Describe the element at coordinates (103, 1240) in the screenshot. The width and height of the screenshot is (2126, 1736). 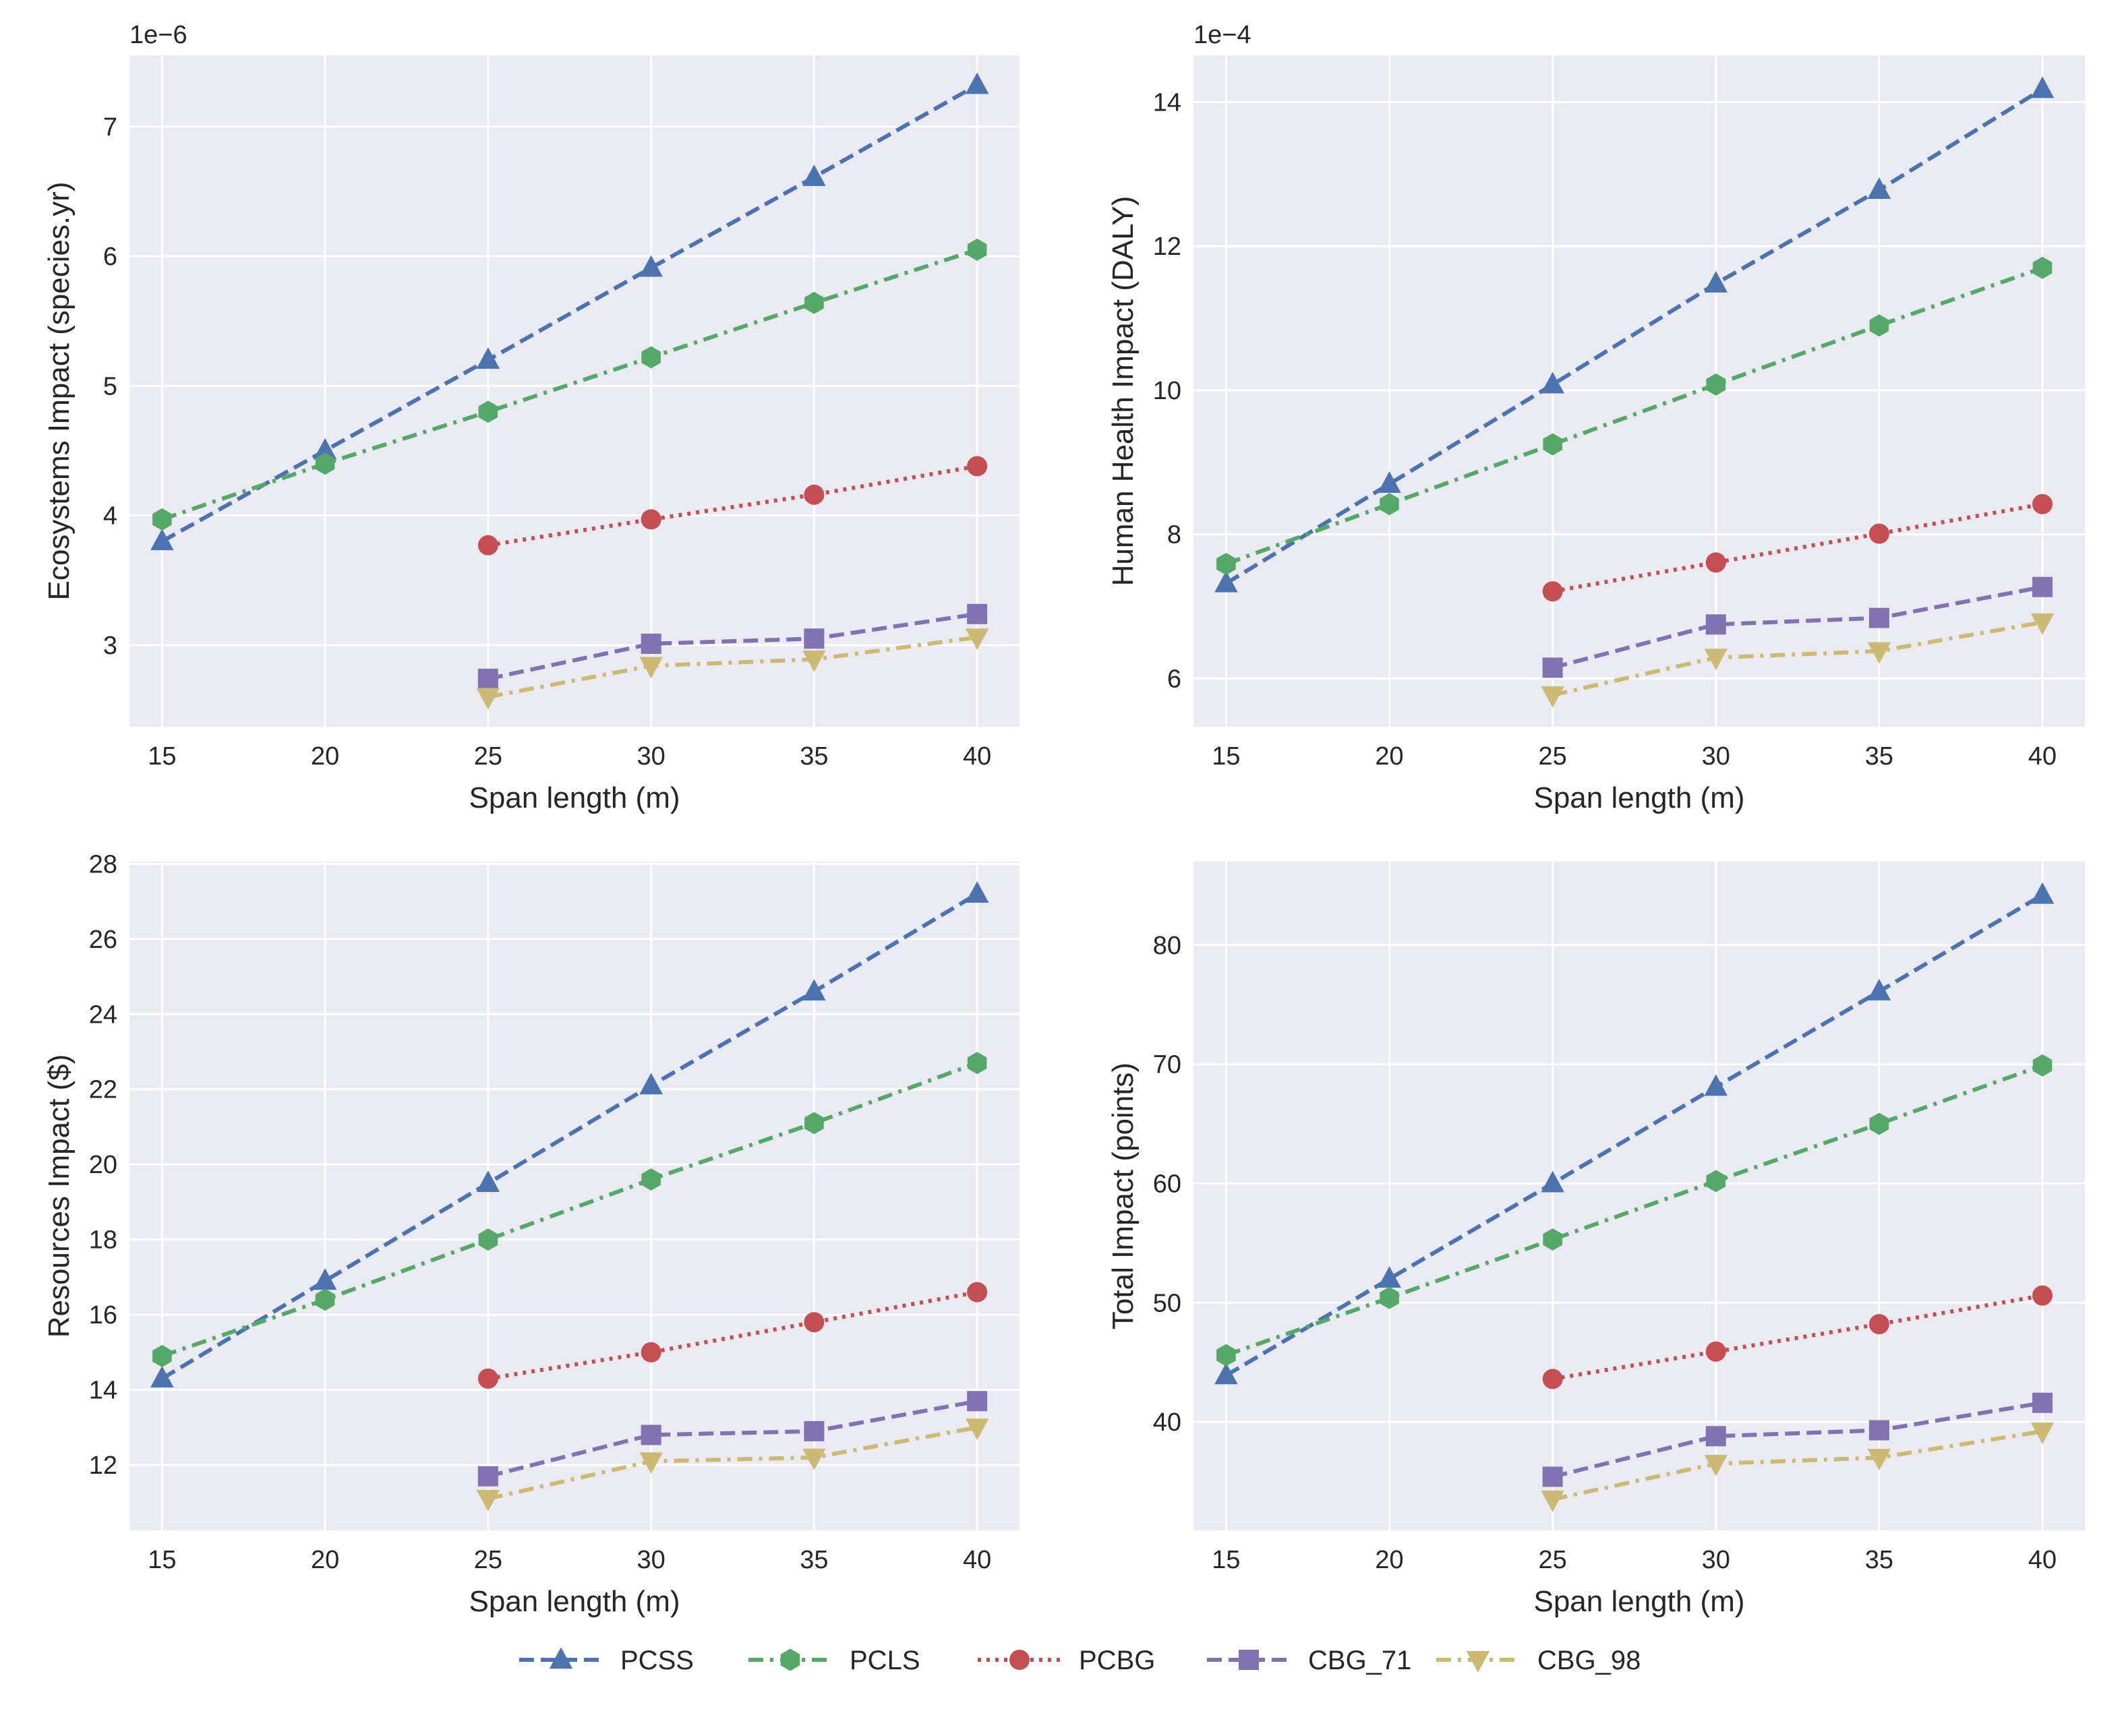
I see `y-tick-label: 18` at that location.